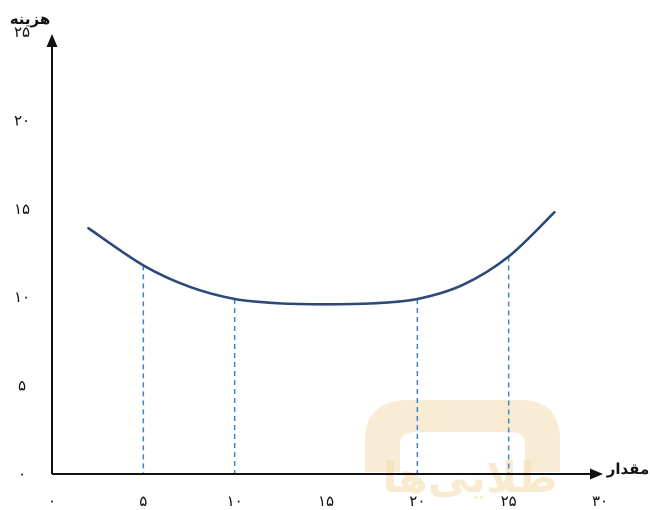 The width and height of the screenshot is (650, 510). What do you see at coordinates (30, 19) in the screenshot?
I see `y-axis-title: هزینه` at bounding box center [30, 19].